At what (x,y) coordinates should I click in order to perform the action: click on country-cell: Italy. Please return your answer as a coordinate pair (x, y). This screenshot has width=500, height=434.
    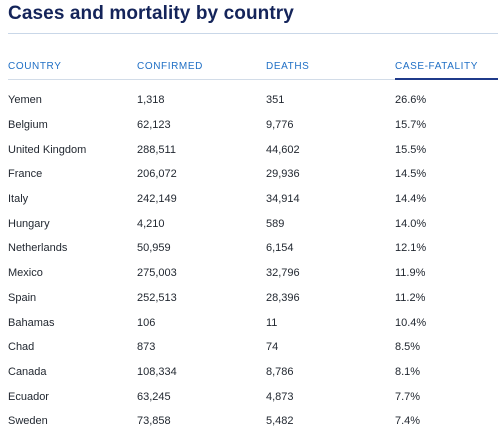
    Looking at the image, I should click on (18, 199).